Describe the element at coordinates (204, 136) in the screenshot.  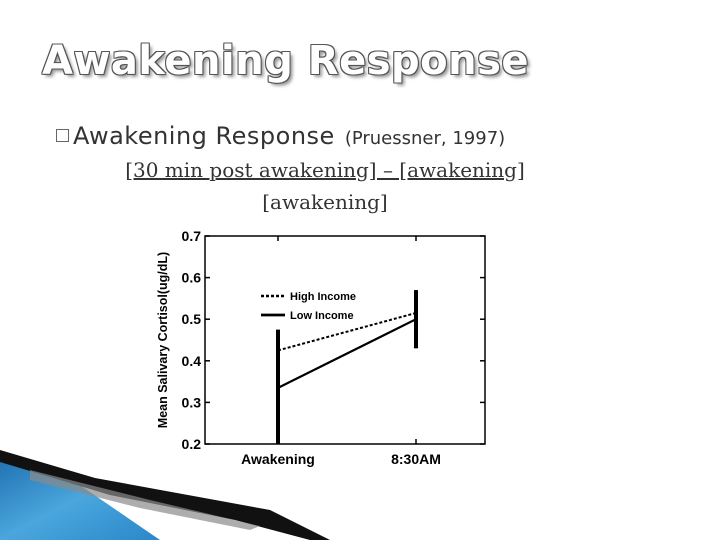
I see `bullet-main-text: Awakening Response` at that location.